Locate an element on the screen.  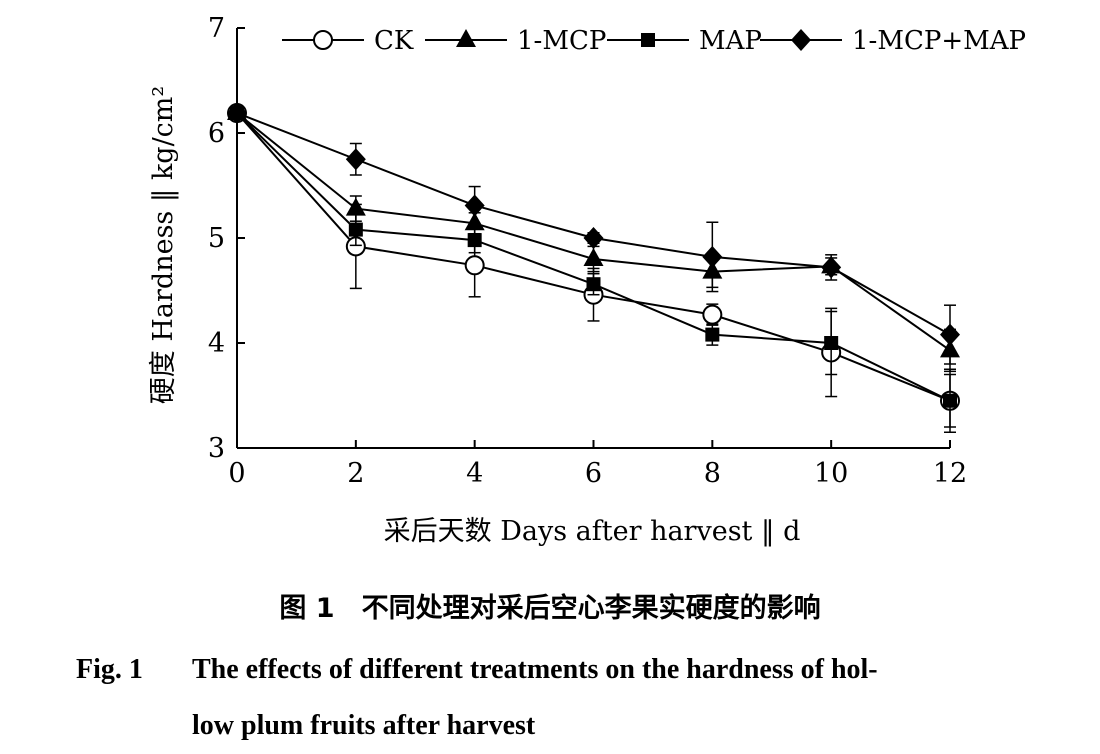
y-tick-label: 7 is located at coordinates (216, 28).